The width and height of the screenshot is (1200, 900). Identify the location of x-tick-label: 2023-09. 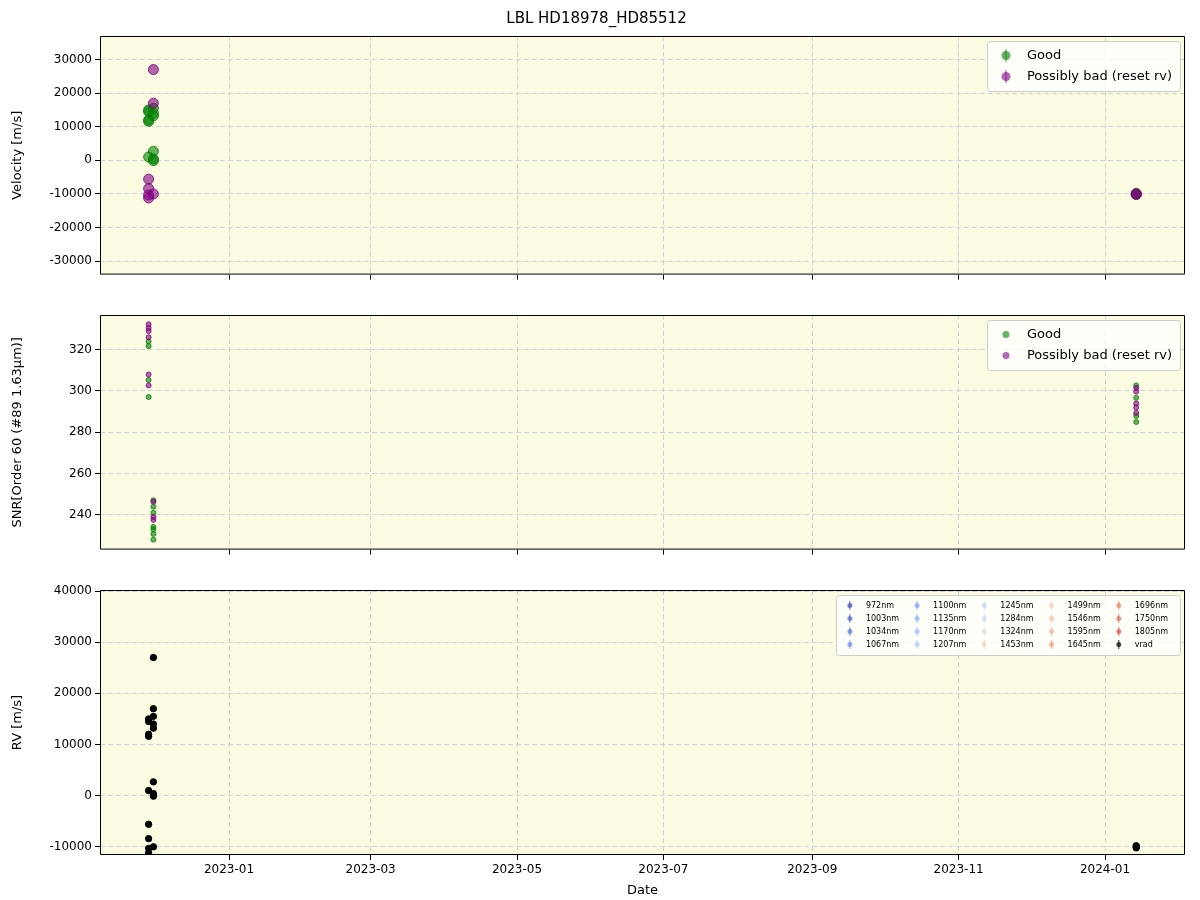
(812, 869).